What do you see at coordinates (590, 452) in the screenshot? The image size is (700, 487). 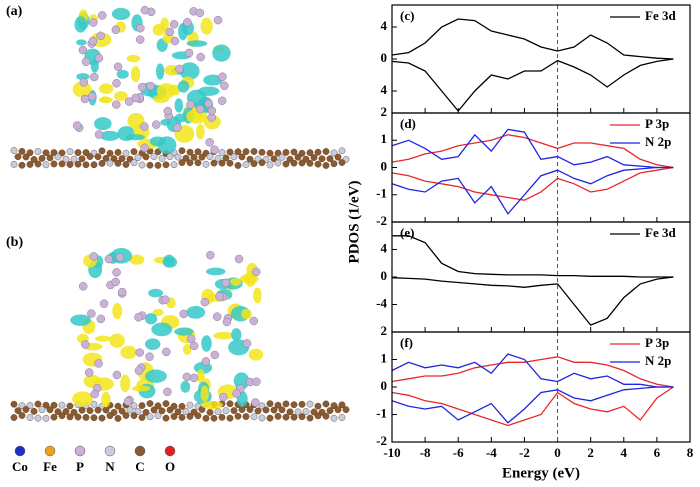 I see `x-tick-label: 2` at bounding box center [590, 452].